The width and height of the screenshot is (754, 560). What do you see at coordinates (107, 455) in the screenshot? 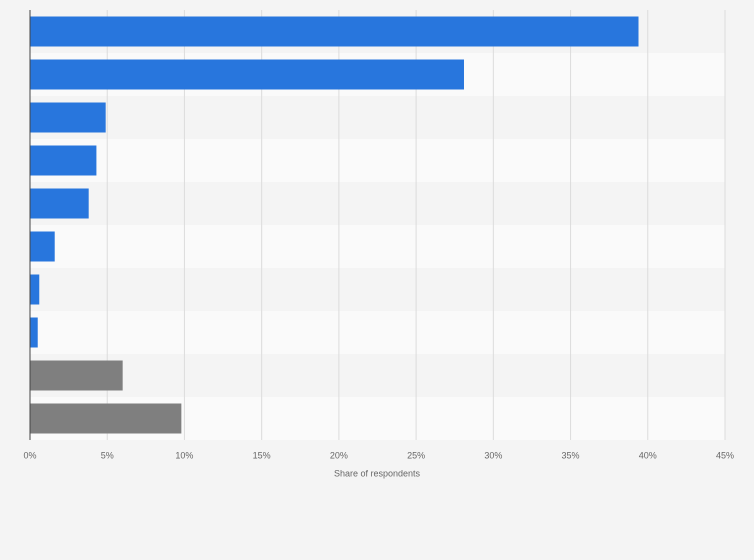
I see `x-tick-label: 5%` at bounding box center [107, 455].